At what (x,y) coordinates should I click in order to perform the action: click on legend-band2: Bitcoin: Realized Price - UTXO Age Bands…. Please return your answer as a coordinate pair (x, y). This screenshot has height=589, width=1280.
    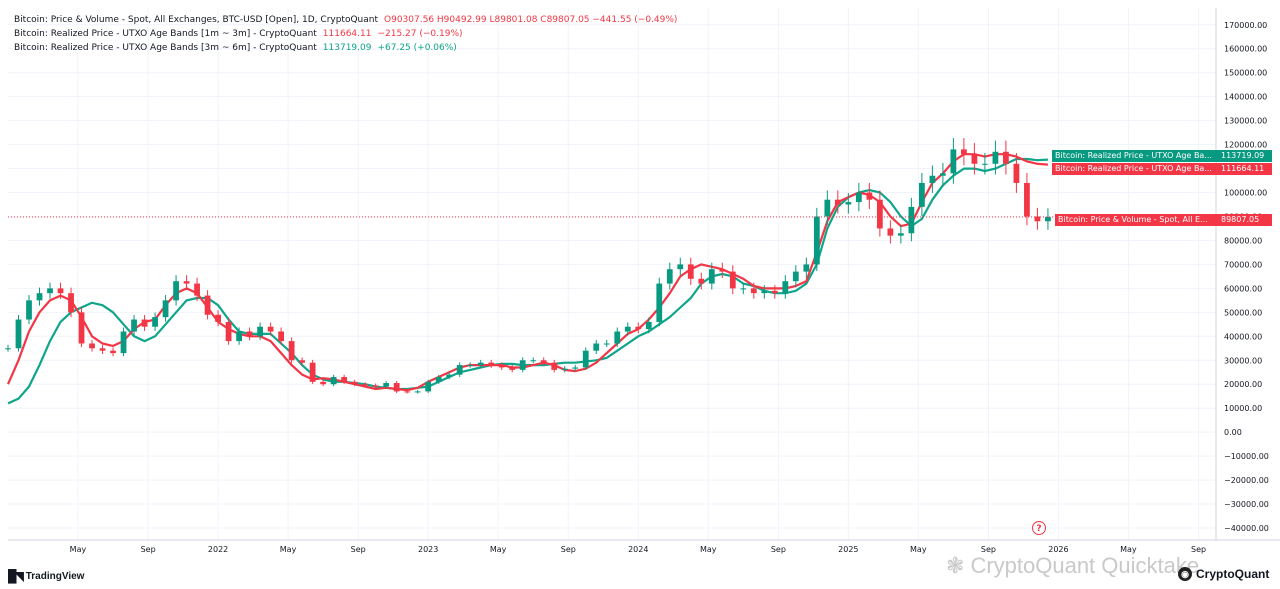
    Looking at the image, I should click on (345, 48).